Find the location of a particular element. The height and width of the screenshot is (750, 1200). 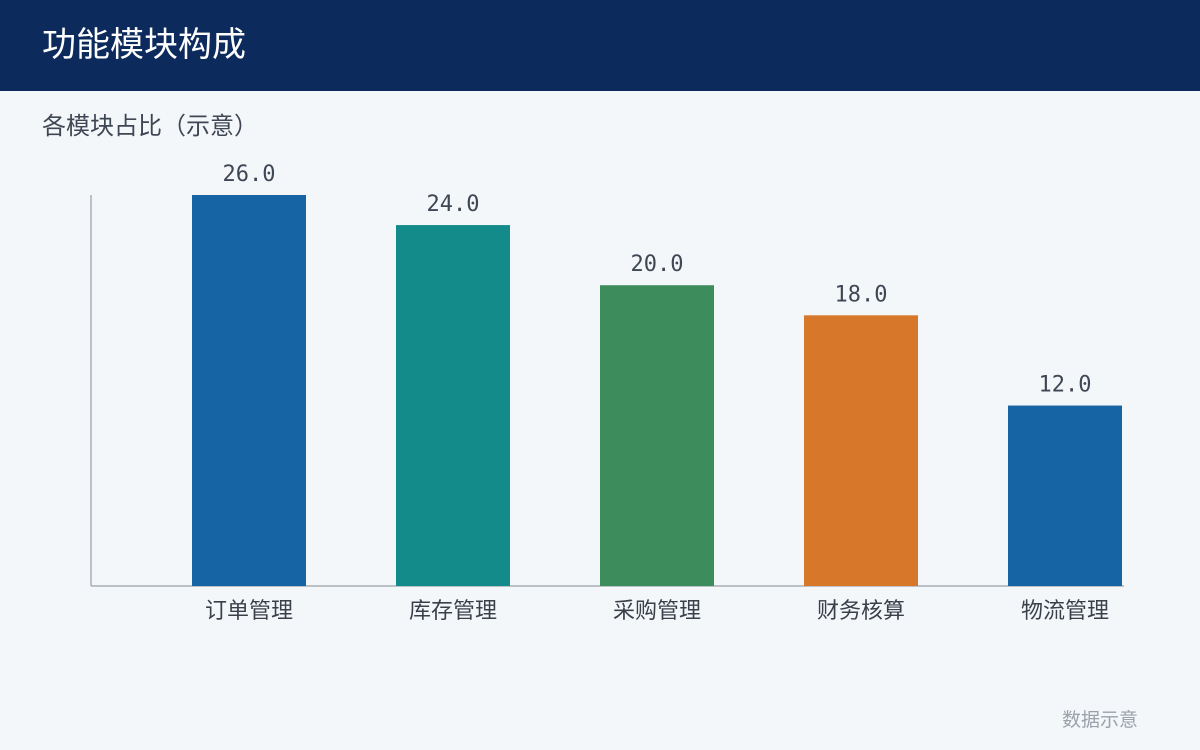

value-label-1: 24.0 is located at coordinates (453, 204).